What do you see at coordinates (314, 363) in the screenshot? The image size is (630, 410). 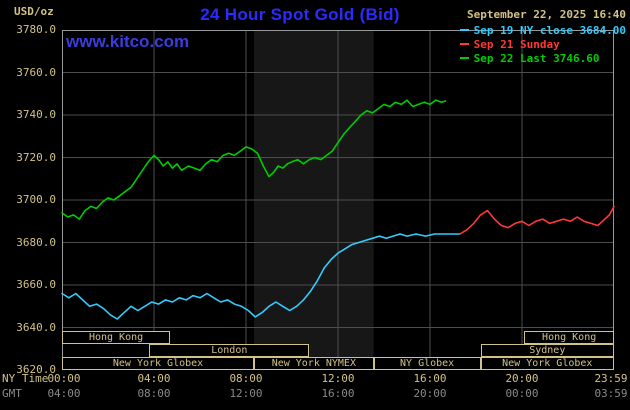 I see `session-box-new-york-nymex: New York NYMEX` at bounding box center [314, 363].